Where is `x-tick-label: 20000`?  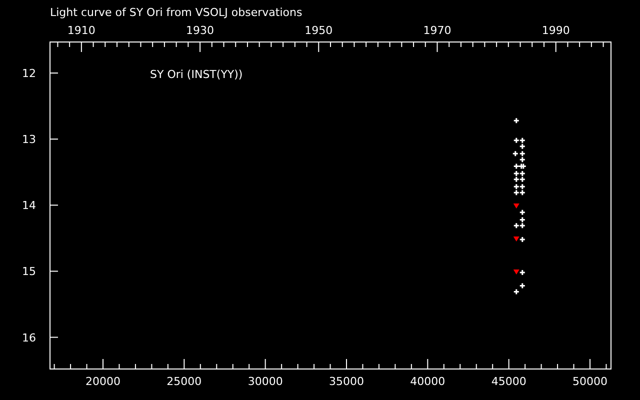
x-tick-label: 20000 is located at coordinates (103, 381).